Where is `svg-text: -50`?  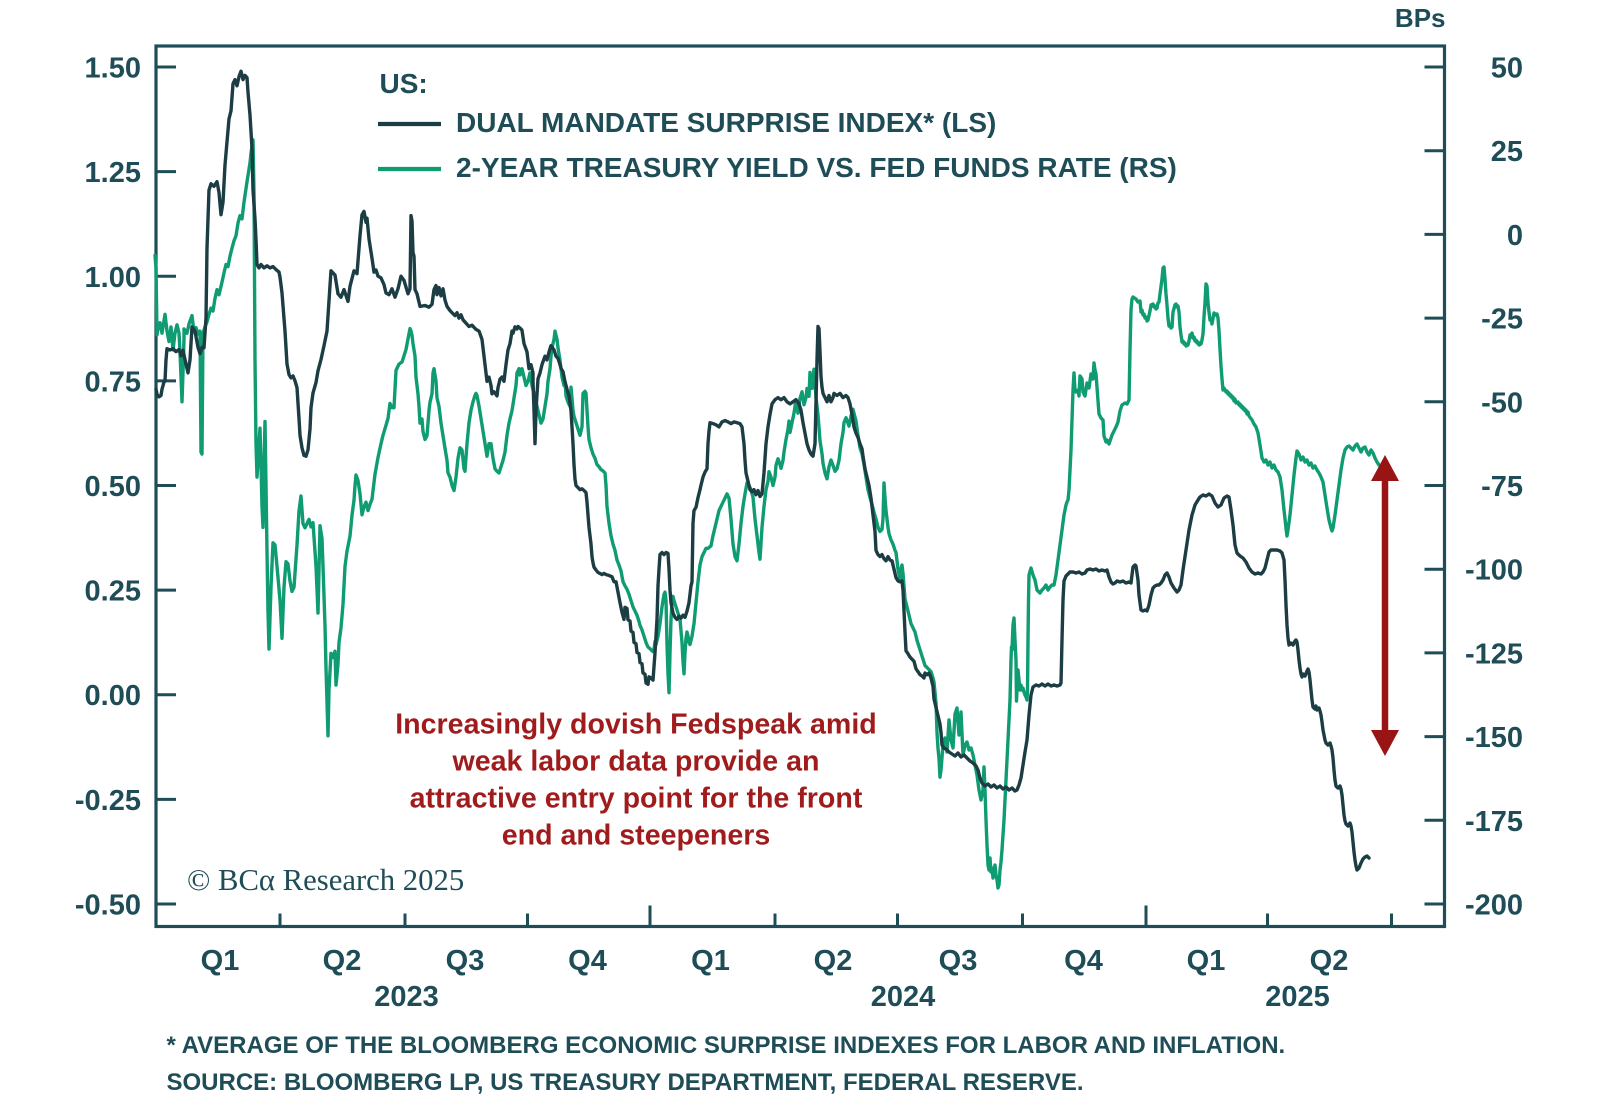 svg-text: -50 is located at coordinates (1502, 403).